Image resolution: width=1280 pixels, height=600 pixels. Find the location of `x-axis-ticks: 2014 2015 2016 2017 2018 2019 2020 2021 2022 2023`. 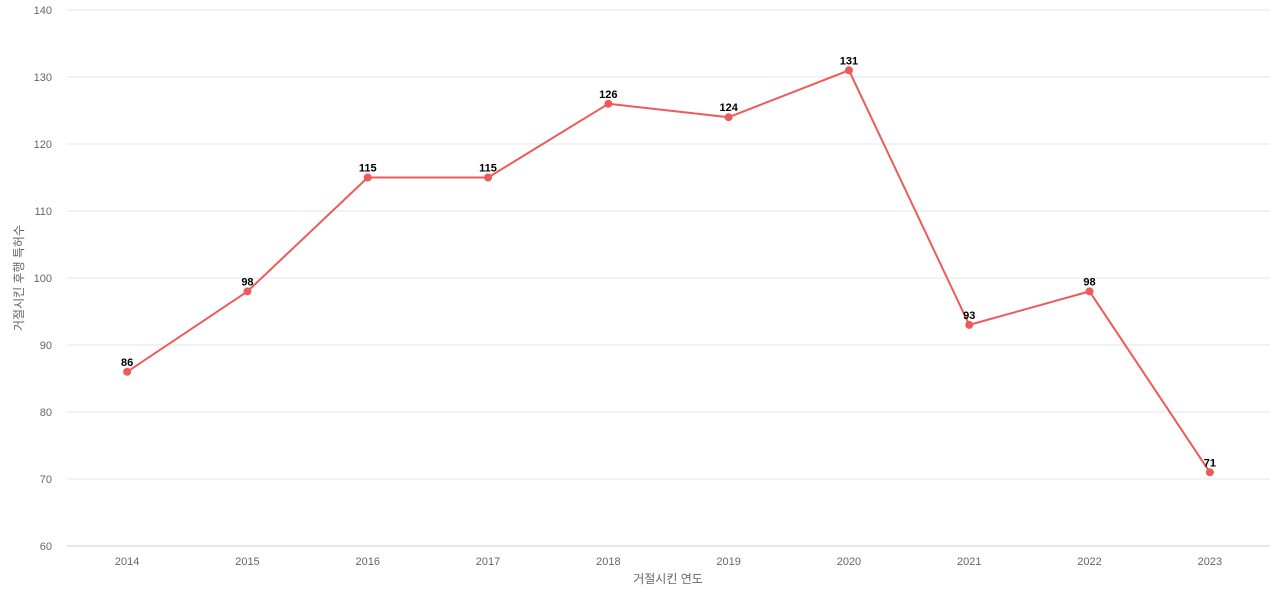

x-axis-ticks: 2014 2015 2016 2017 2018 2019 2020 2021 2022 2023 is located at coordinates (668, 562).